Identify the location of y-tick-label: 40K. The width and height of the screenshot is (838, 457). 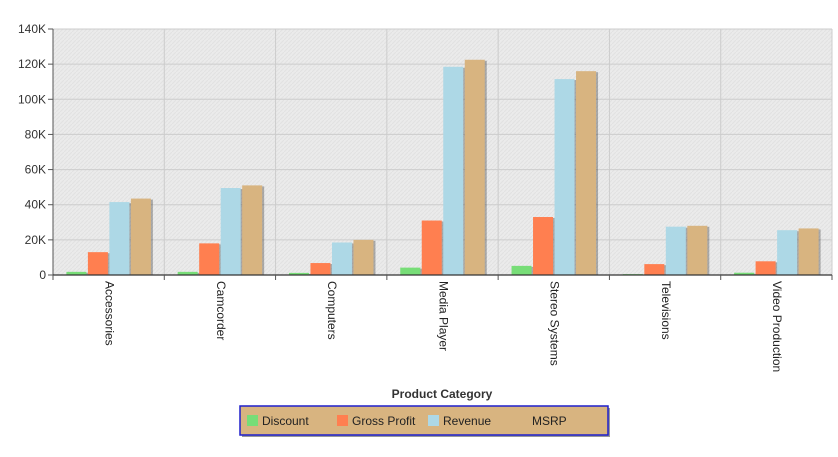
(35, 205).